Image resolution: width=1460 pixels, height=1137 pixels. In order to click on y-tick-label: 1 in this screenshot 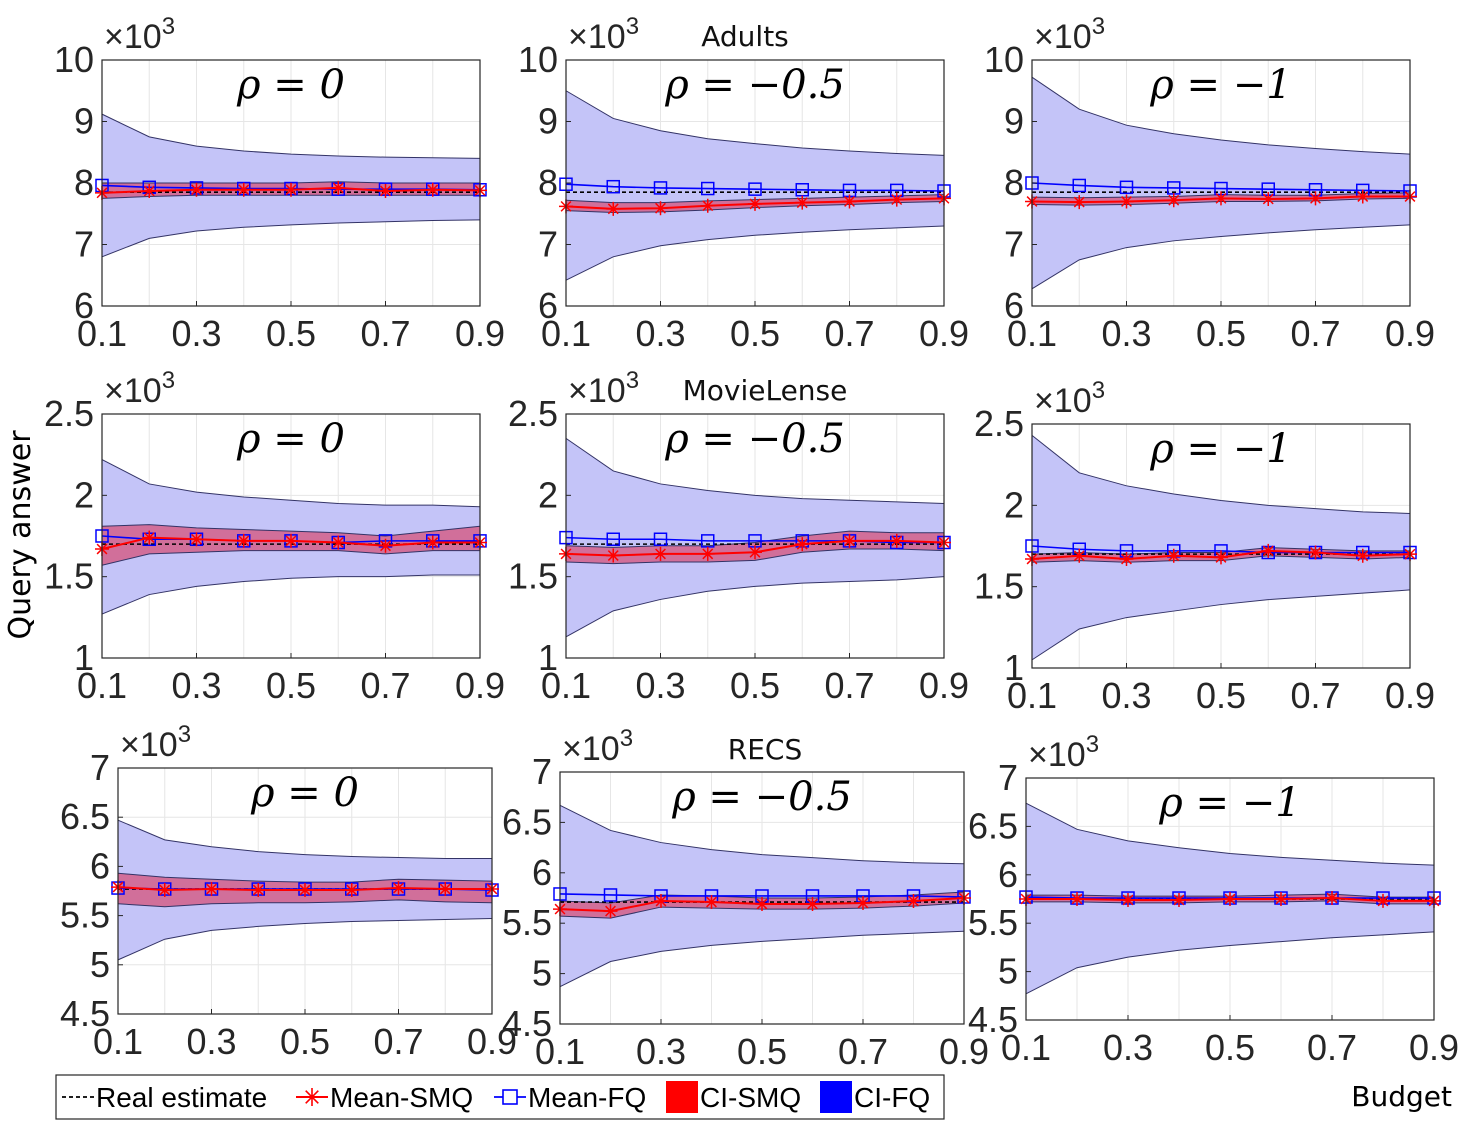, I will do `click(548, 657)`.